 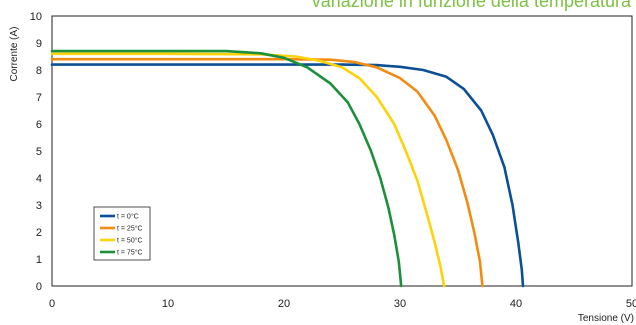 I want to click on y-tick-label: 0, so click(x=39, y=287).